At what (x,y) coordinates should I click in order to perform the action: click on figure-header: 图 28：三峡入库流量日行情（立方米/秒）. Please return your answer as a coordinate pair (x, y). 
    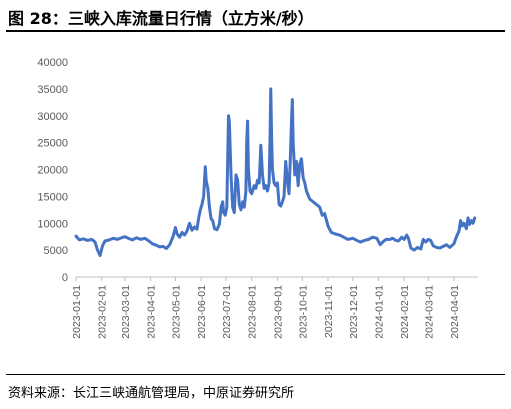
    Looking at the image, I should click on (255, 17).